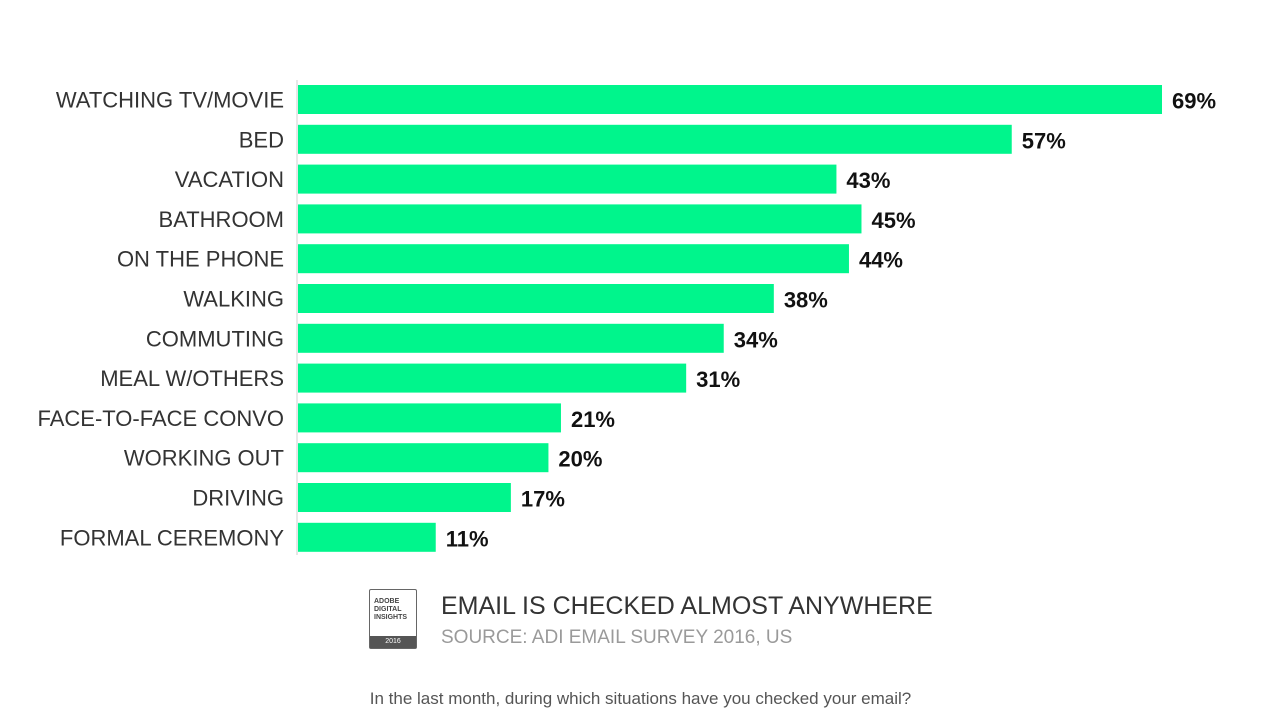 The height and width of the screenshot is (727, 1281). What do you see at coordinates (1044, 140) in the screenshot?
I see `value-label-bed: 57%` at bounding box center [1044, 140].